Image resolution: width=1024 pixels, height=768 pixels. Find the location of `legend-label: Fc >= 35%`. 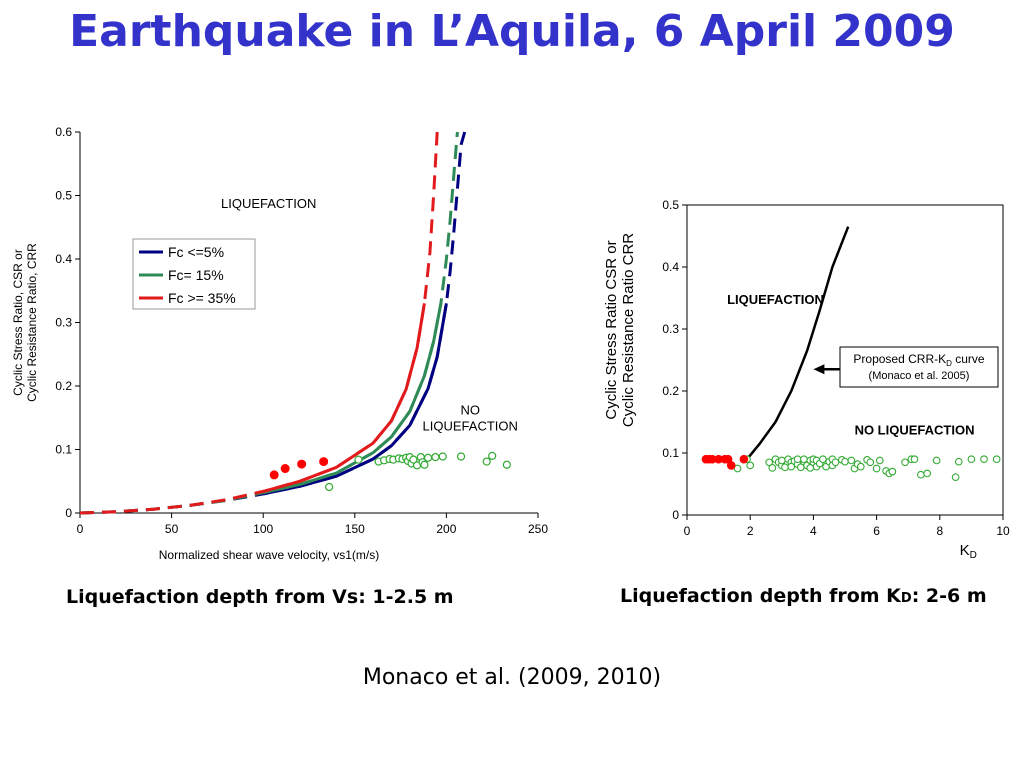

legend-label: Fc >= 35% is located at coordinates (202, 298).